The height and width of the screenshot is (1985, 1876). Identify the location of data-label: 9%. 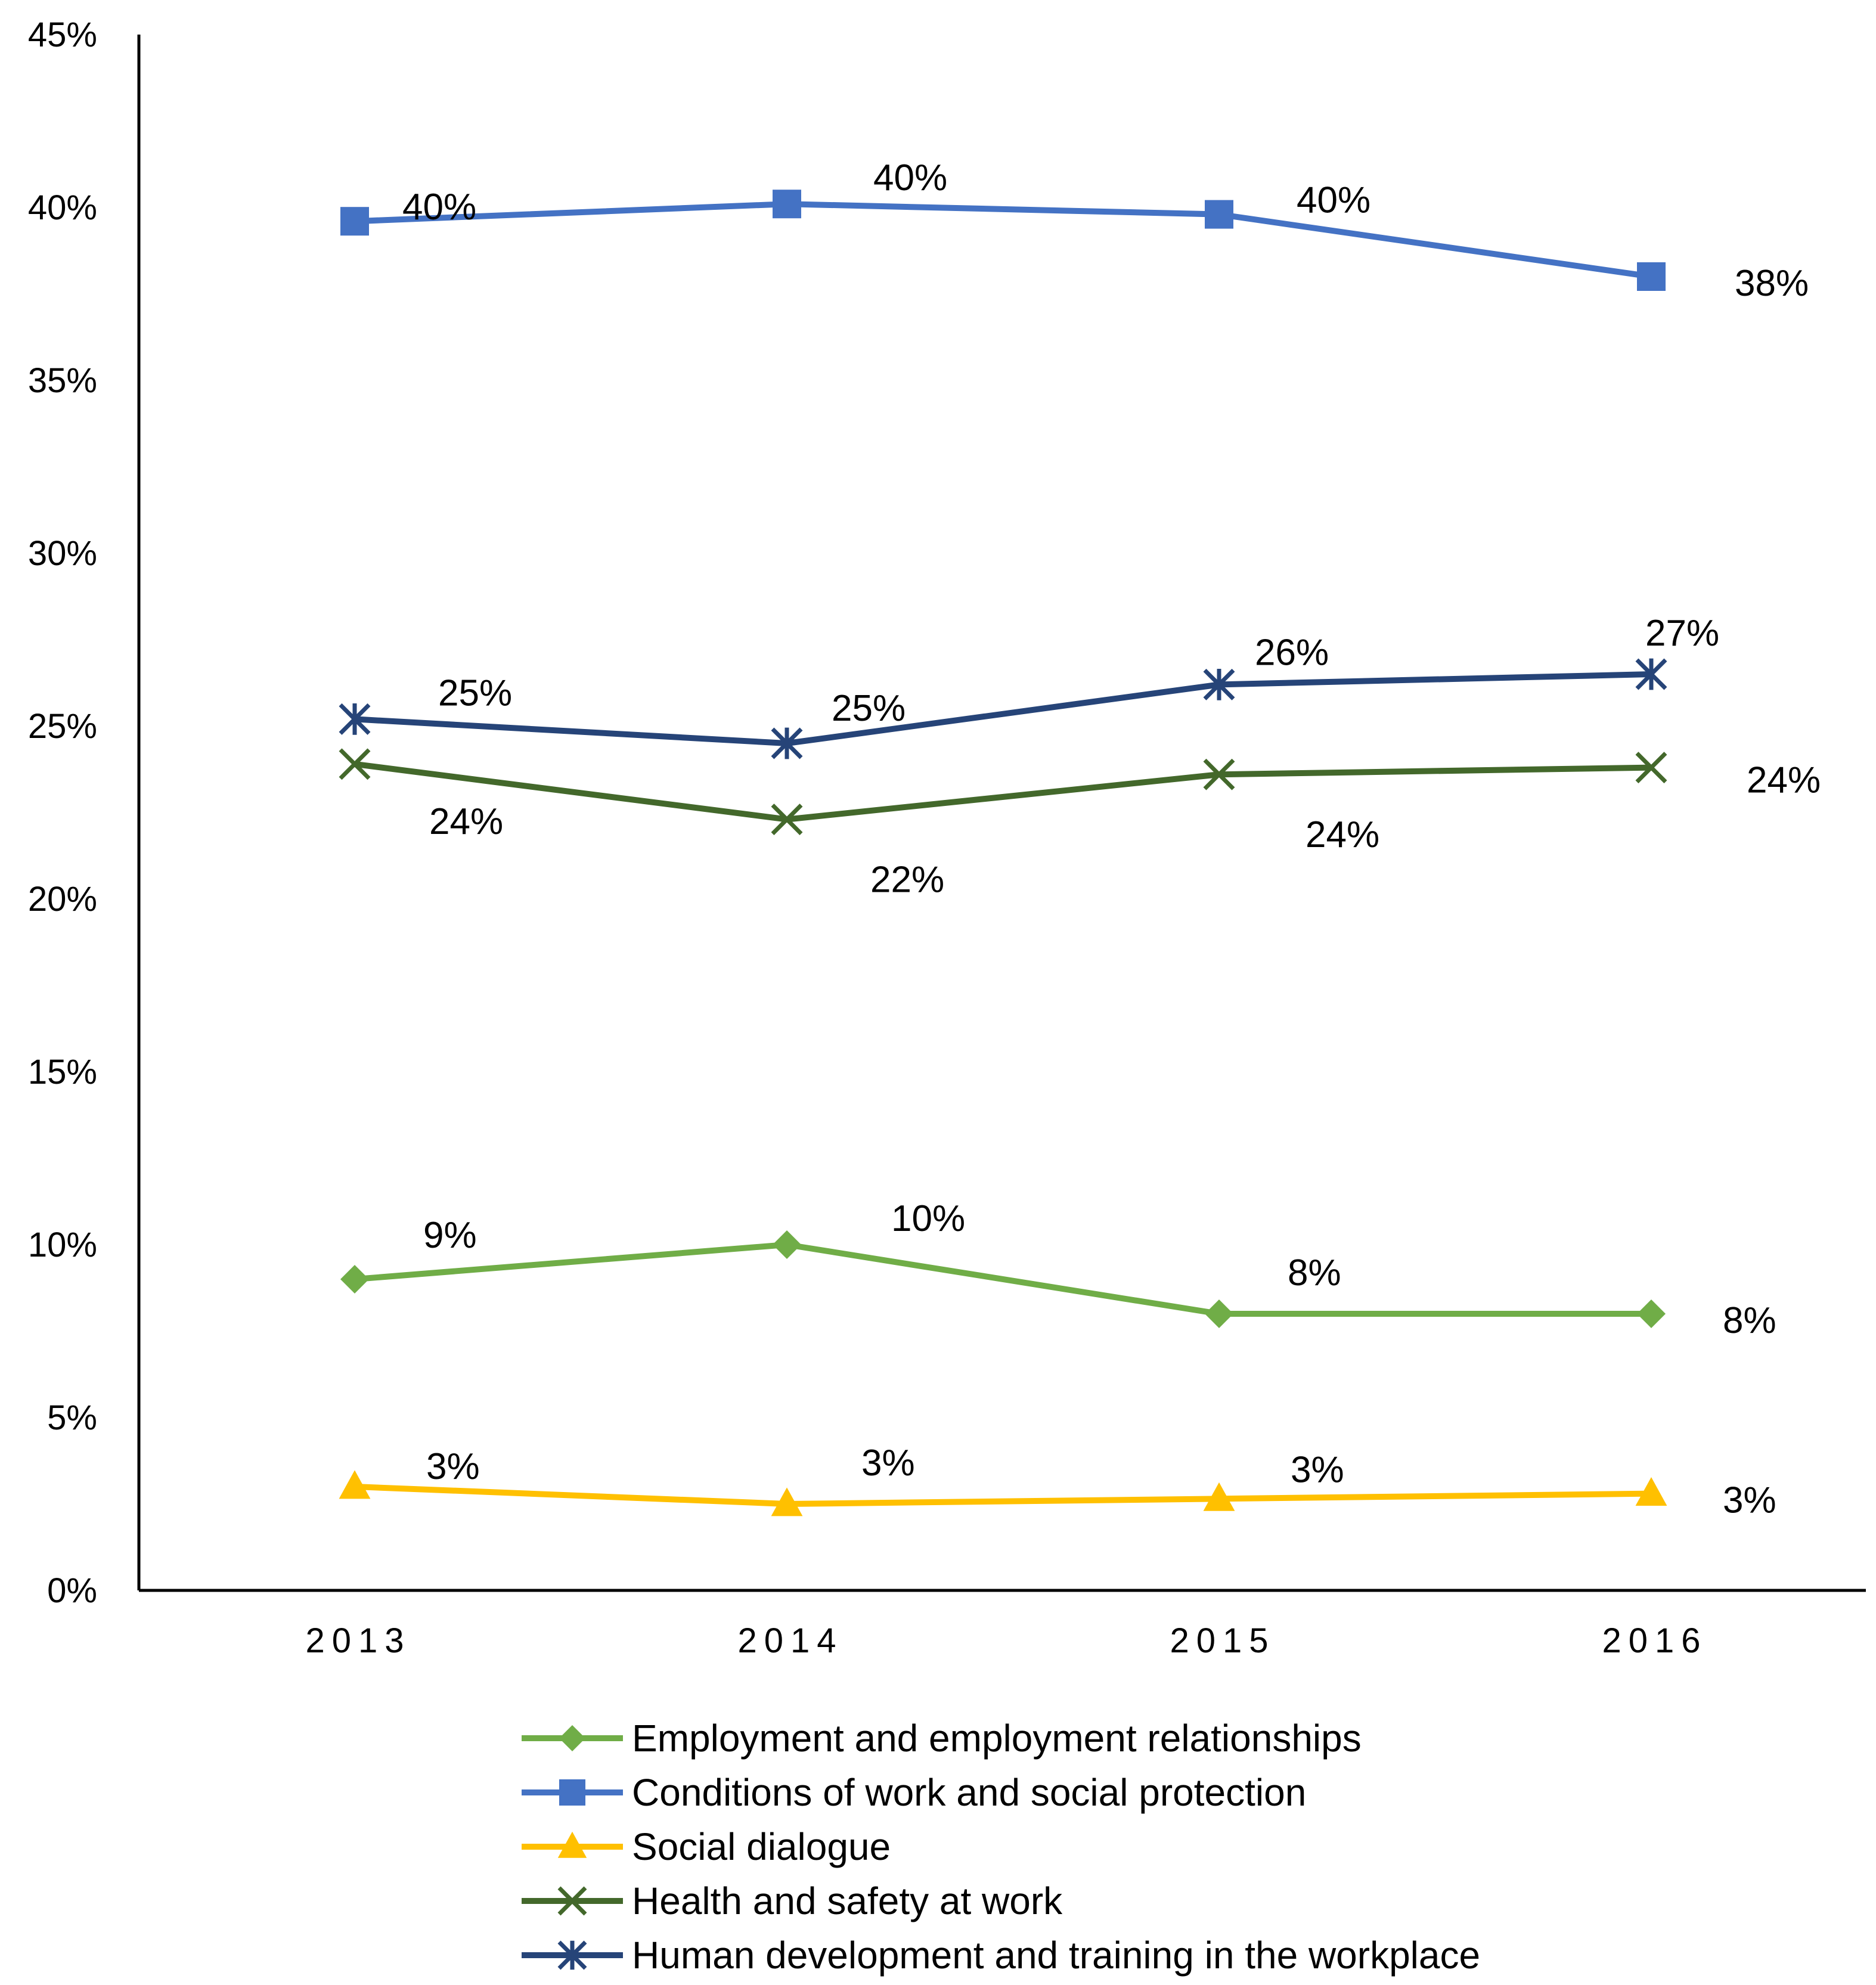
(450, 1235).